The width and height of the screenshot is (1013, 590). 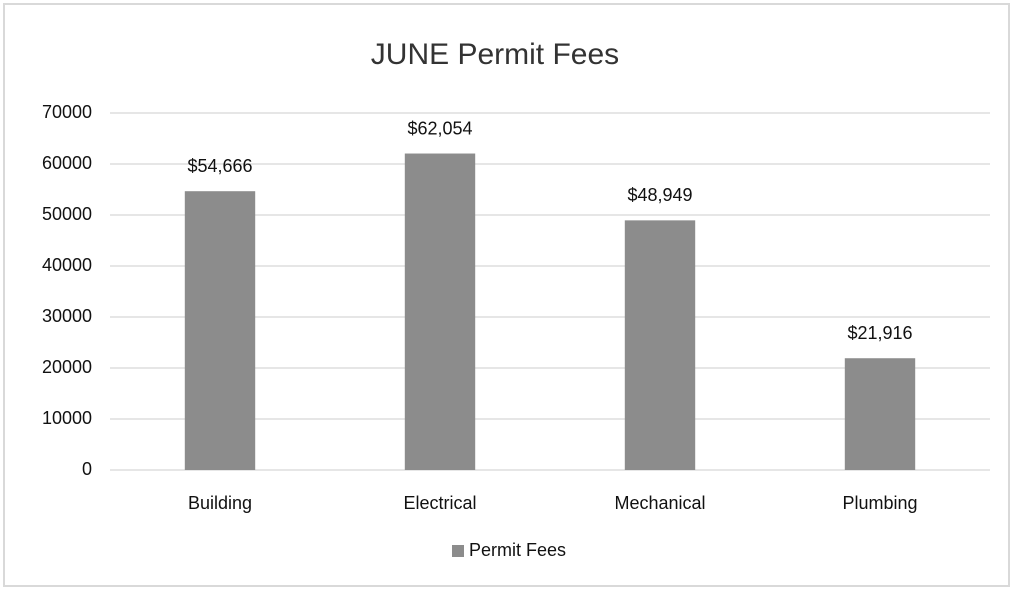 What do you see at coordinates (67, 418) in the screenshot?
I see `y-tick-label: 10000` at bounding box center [67, 418].